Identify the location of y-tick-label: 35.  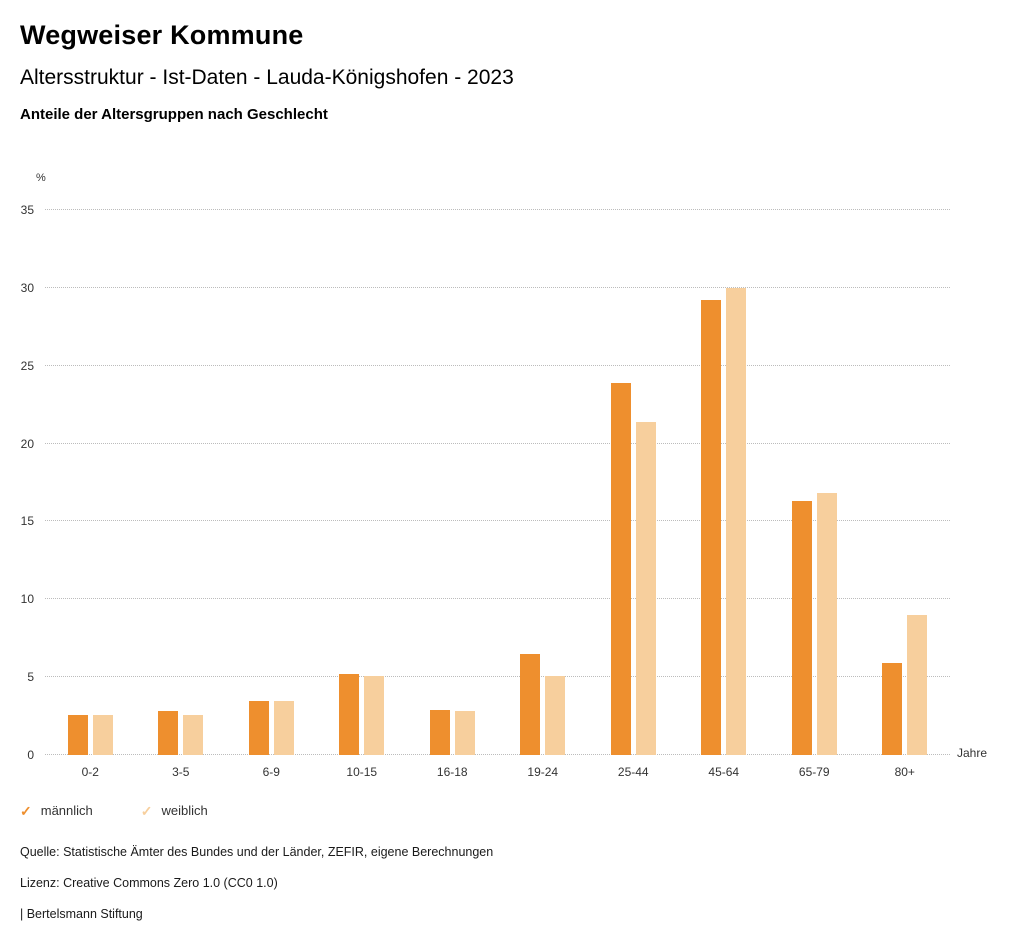
(27, 210).